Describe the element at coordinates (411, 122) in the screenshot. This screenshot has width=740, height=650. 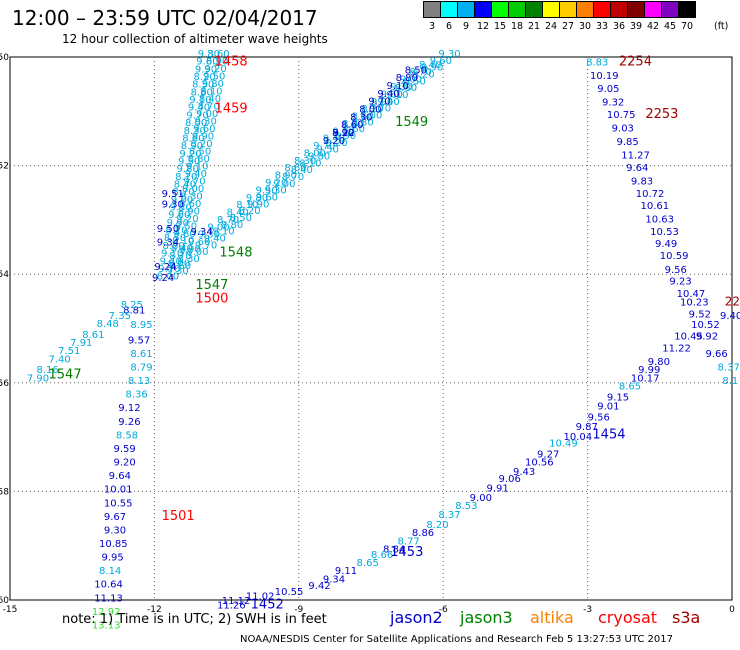
I see `data-label: 1549` at that location.